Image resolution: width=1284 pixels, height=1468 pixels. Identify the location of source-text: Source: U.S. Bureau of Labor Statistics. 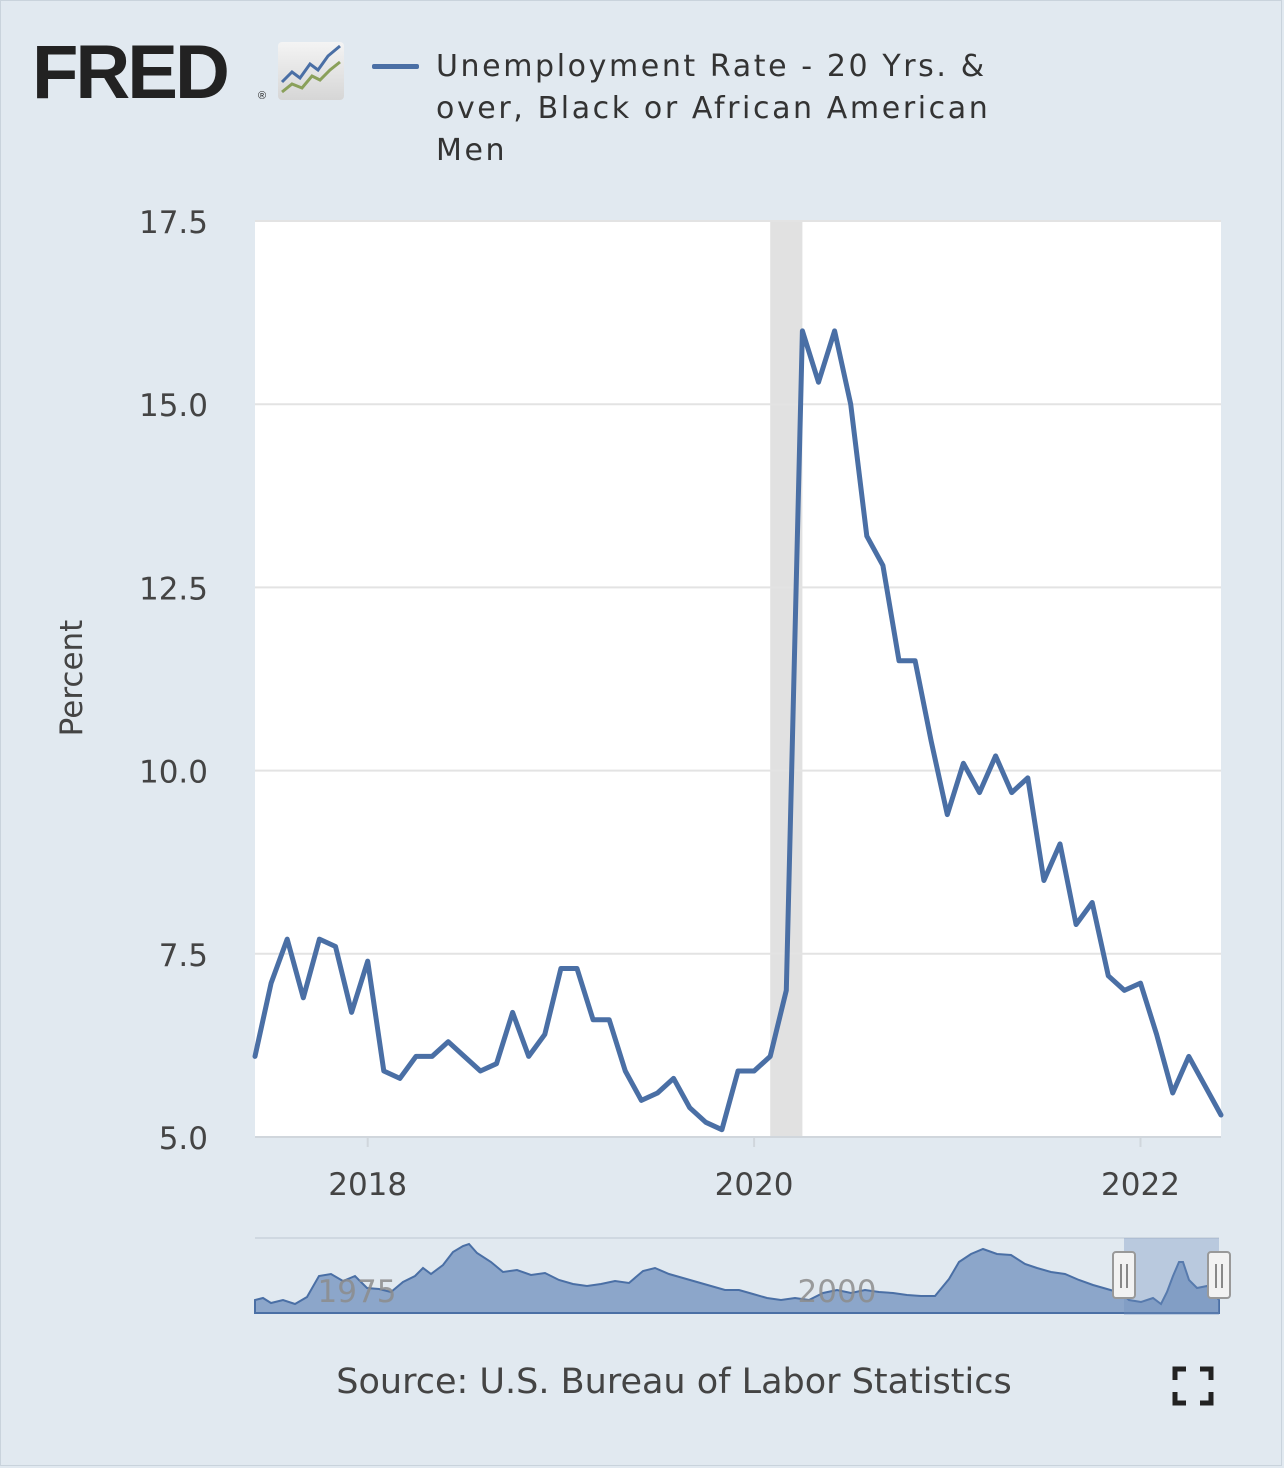
(674, 1382).